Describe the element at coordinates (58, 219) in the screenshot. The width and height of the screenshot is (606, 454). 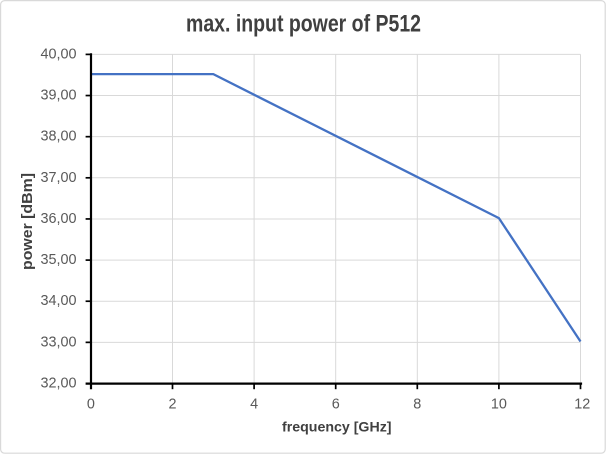
I see `svg-text: 36,00` at that location.